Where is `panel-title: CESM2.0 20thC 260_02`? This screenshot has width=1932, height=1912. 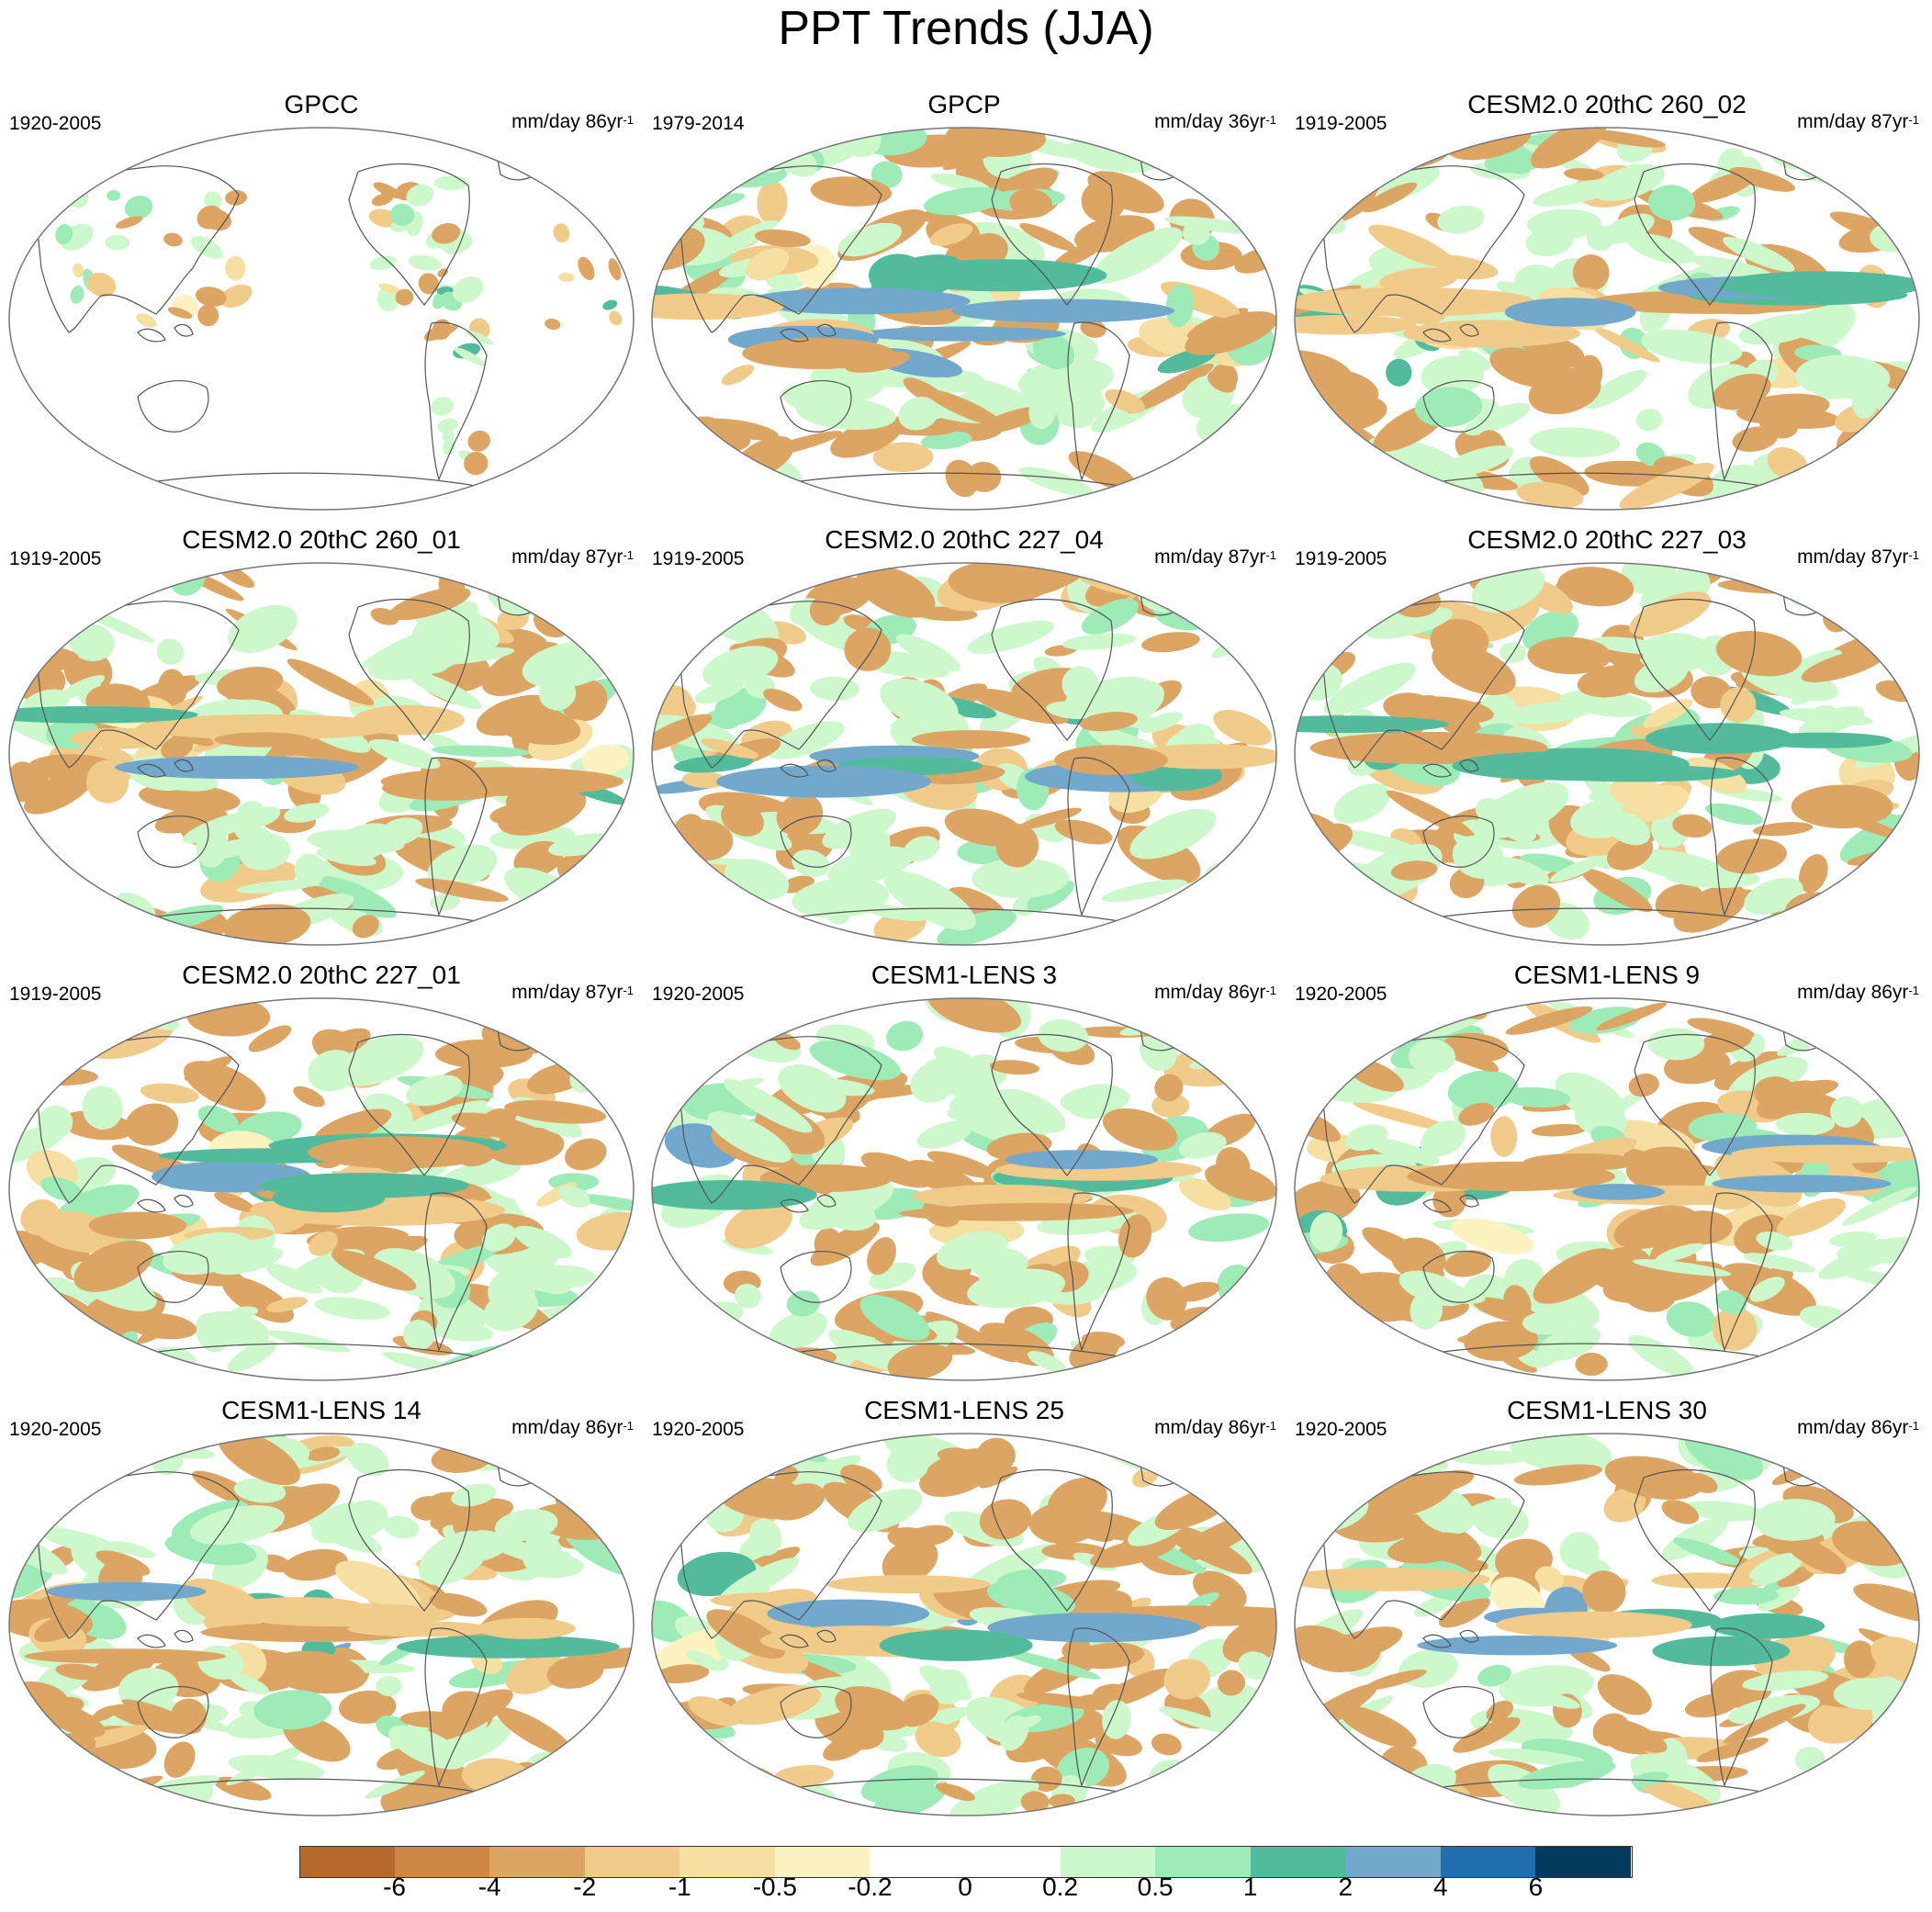 panel-title: CESM2.0 20thC 260_02 is located at coordinates (1607, 104).